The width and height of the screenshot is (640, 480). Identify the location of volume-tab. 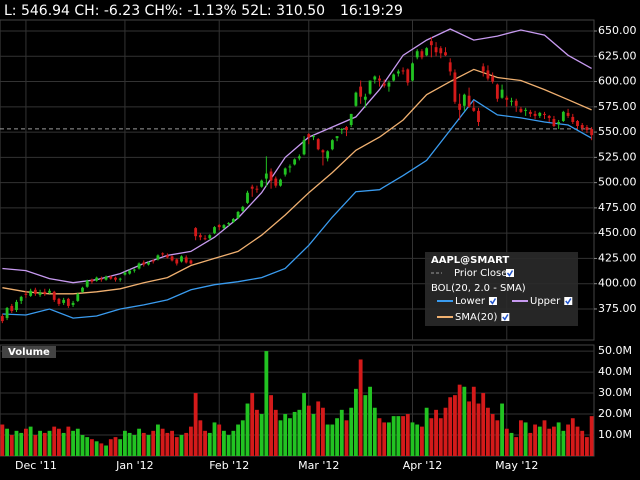
(29, 352).